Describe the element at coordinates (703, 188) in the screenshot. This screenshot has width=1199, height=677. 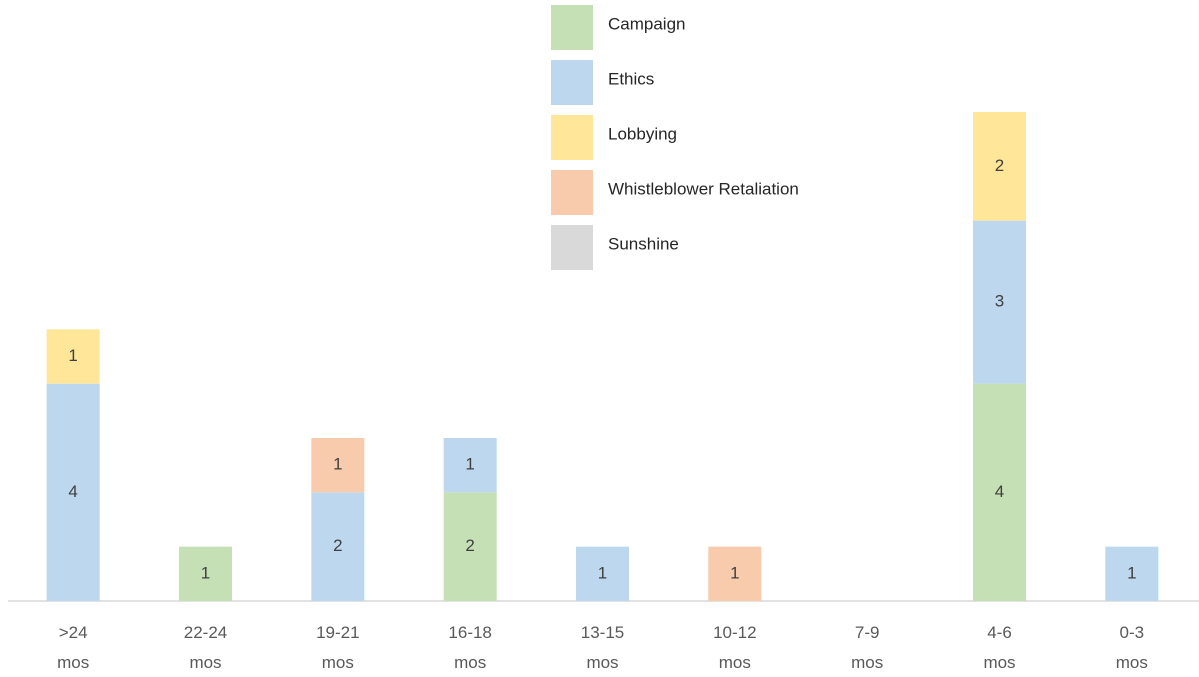
I see `legend-label: Whistleblower Retaliation` at that location.